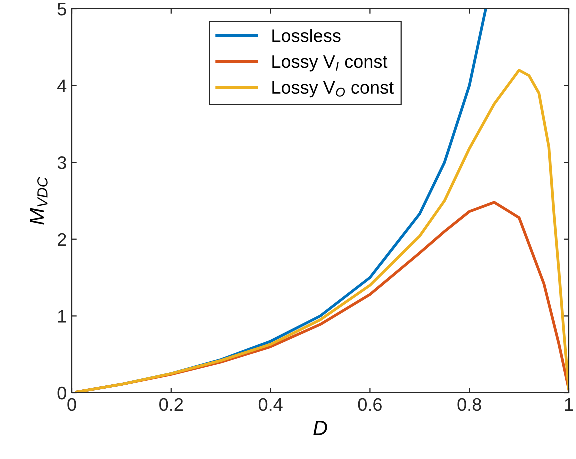  Describe the element at coordinates (270, 405) in the screenshot. I see `x-tick-label: 0.4` at that location.